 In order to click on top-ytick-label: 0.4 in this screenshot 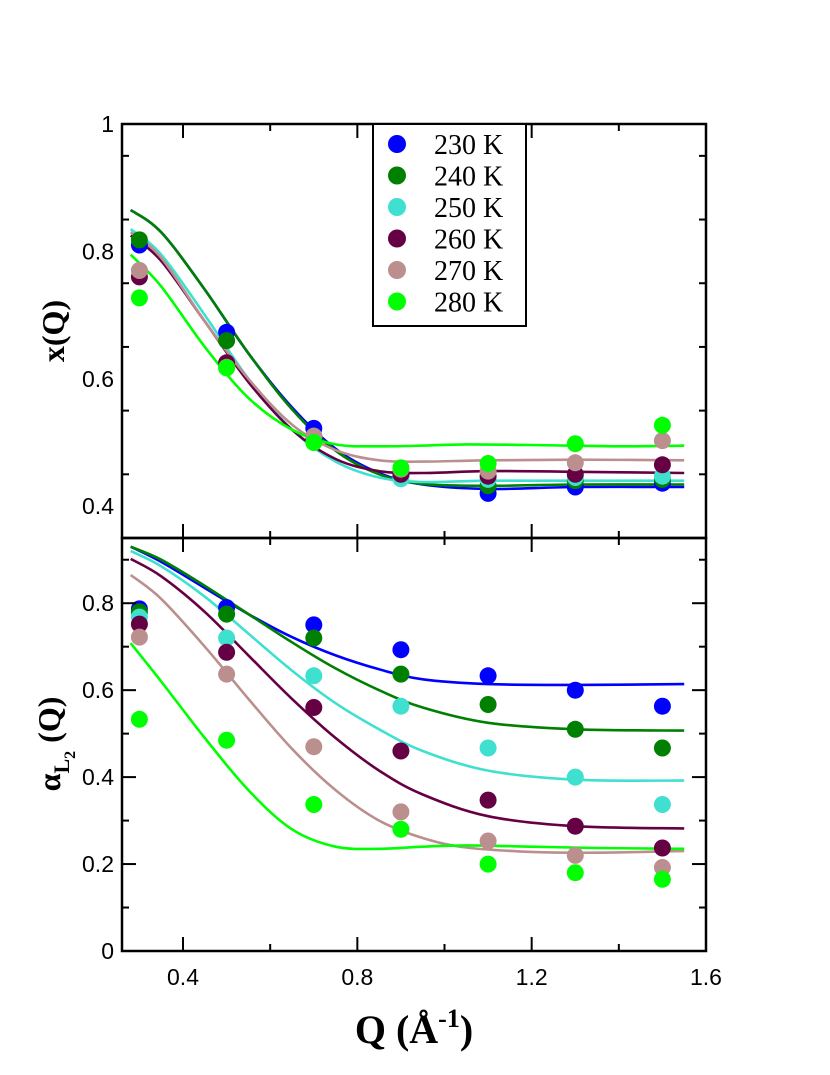, I will do `click(98, 506)`.